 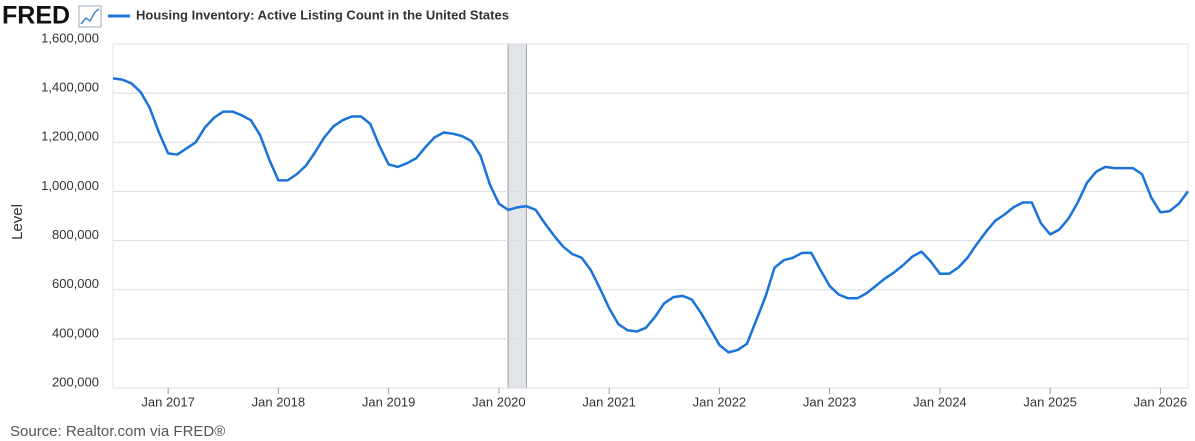 What do you see at coordinates (70, 136) in the screenshot?
I see `y-tick-label: 1,200,000` at bounding box center [70, 136].